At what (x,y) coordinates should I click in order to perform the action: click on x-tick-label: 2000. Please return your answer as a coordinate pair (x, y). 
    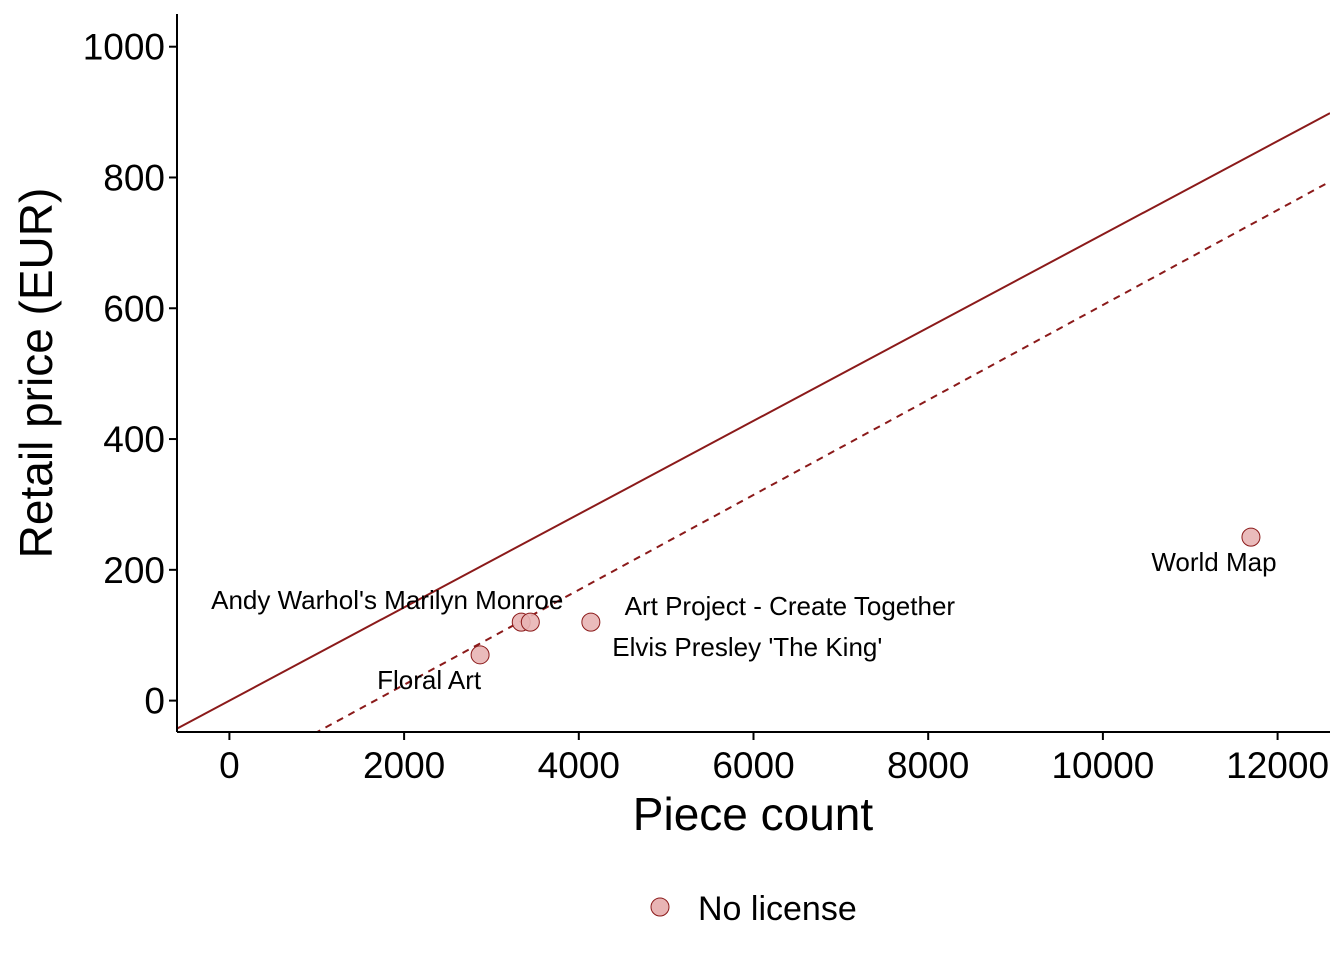
    Looking at the image, I should click on (404, 765).